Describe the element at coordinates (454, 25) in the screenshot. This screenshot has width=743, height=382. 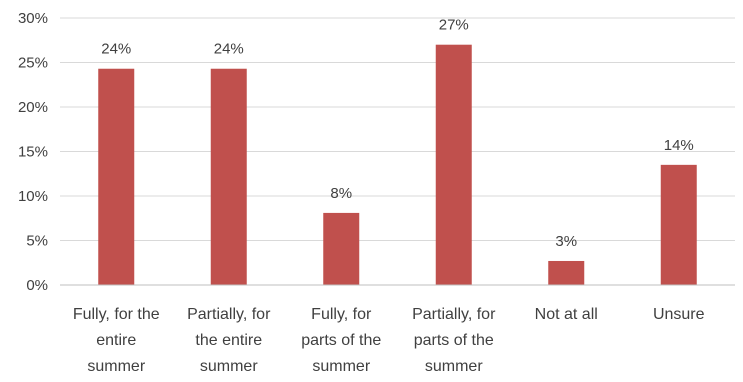
I see `data-label: 27%` at that location.